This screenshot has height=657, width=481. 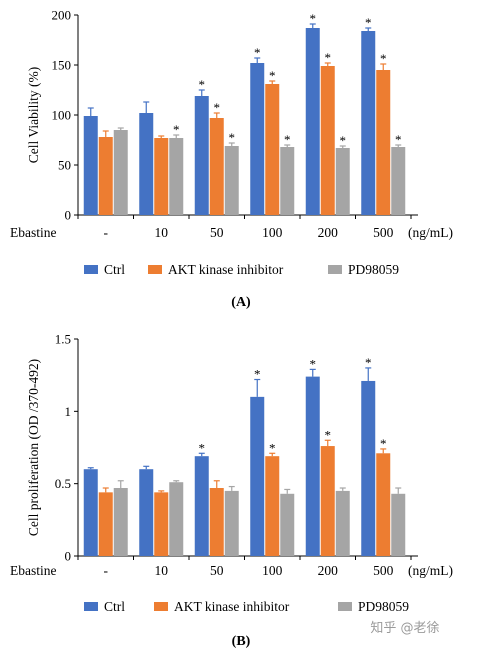 What do you see at coordinates (62, 15) in the screenshot?
I see `y-tick-label: 200` at bounding box center [62, 15].